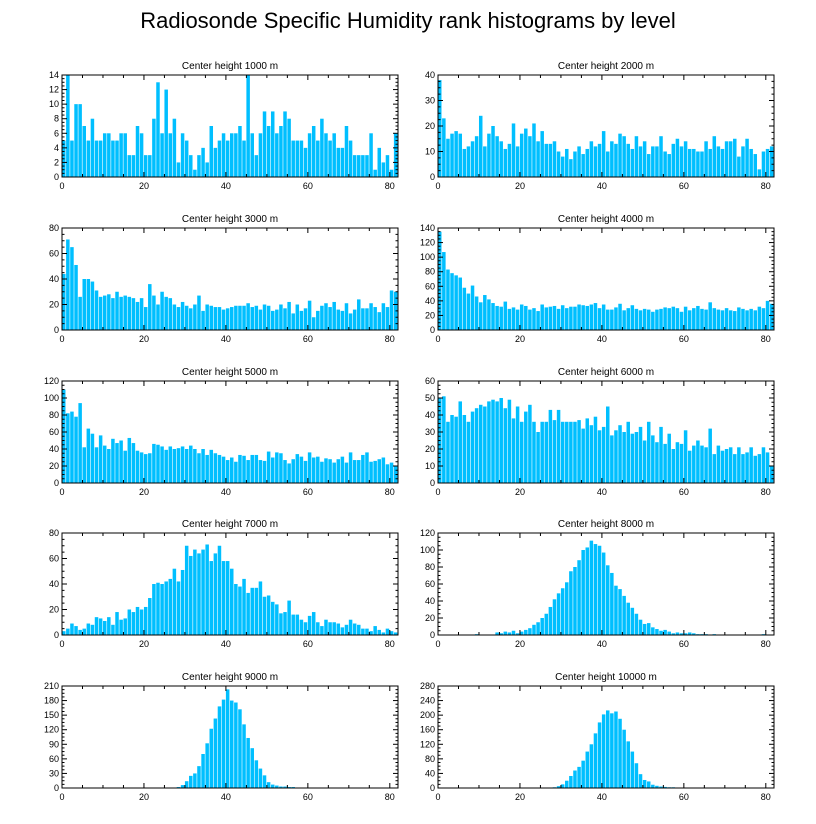  Describe the element at coordinates (606, 677) in the screenshot. I see `panel-title: Center height 10000 m` at that location.